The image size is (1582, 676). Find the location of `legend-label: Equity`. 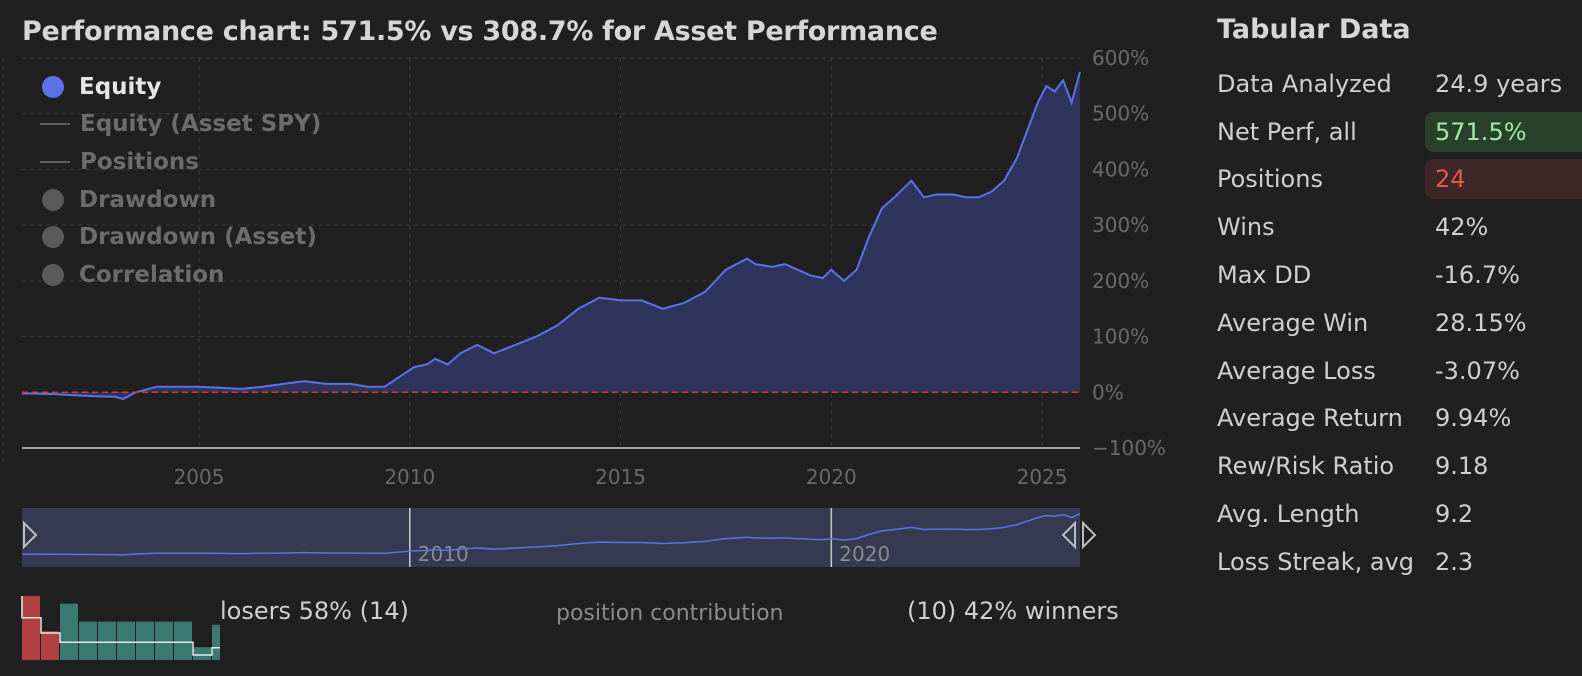

legend-label: Equity is located at coordinates (120, 86).